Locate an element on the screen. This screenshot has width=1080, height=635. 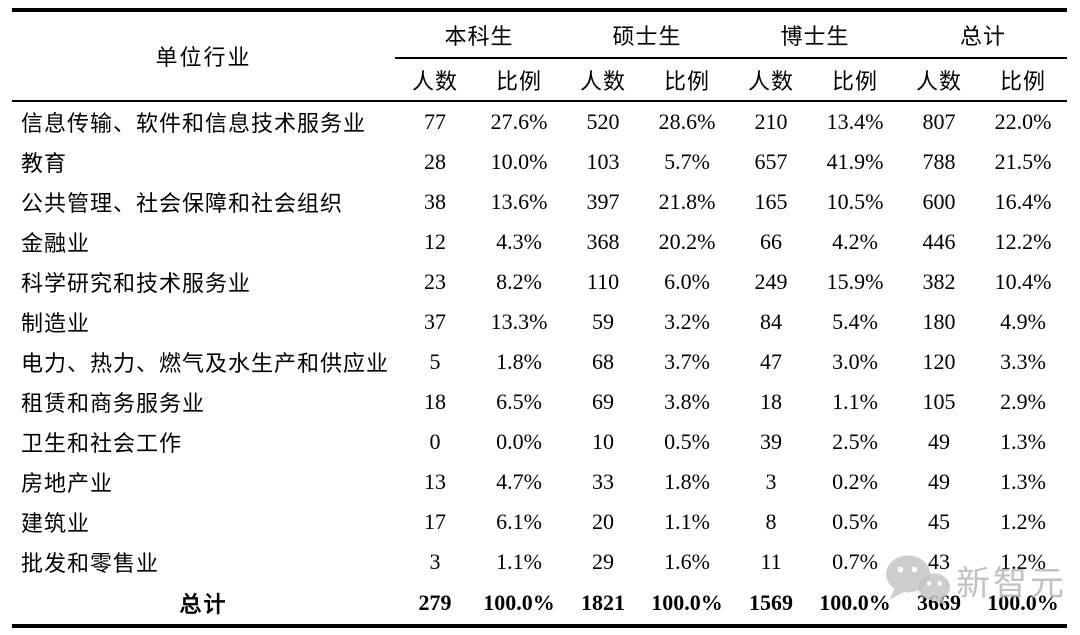
ratio-cell: 41.9% is located at coordinates (855, 161).